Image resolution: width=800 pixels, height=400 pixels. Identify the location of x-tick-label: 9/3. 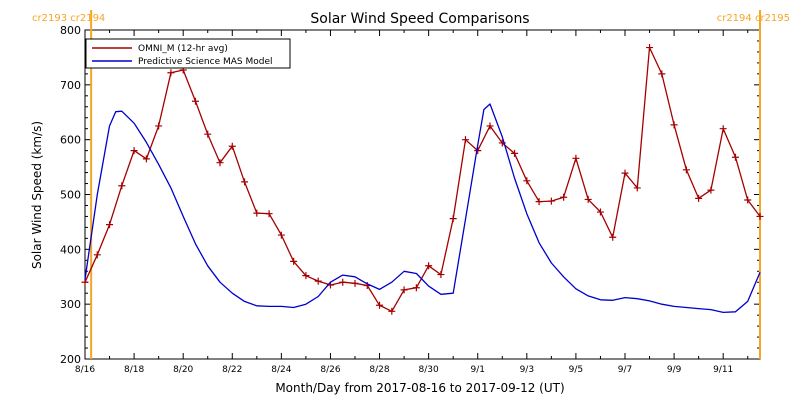
(527, 370).